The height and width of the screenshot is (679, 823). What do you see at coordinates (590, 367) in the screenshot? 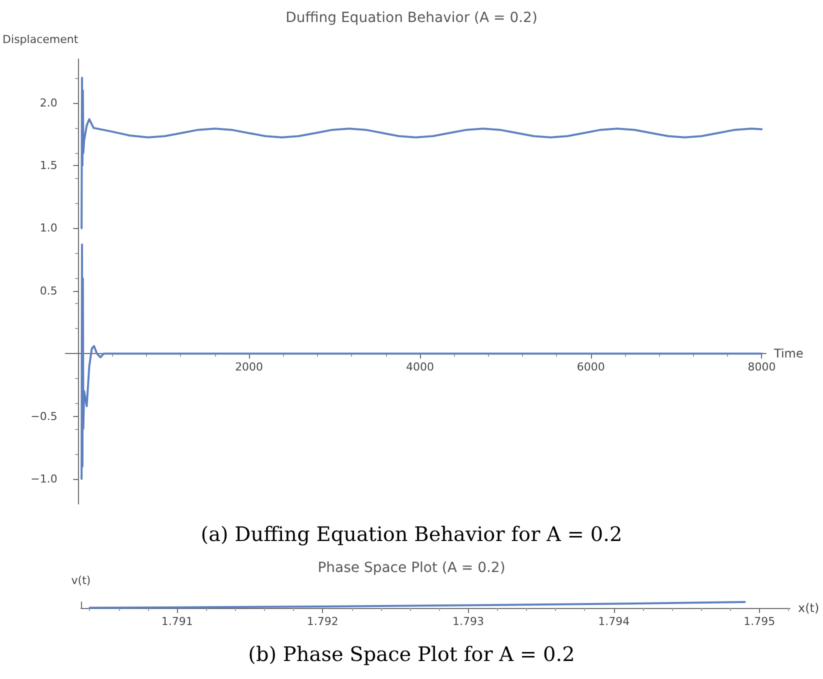
I see `x-tick-label: 6000` at bounding box center [590, 367].